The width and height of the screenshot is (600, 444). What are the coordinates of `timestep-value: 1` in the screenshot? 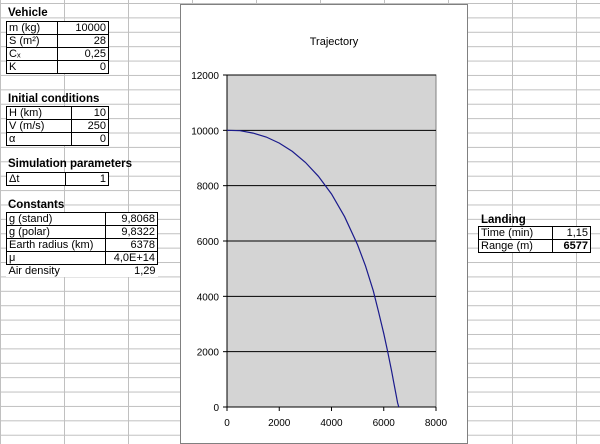 It's located at (87, 179).